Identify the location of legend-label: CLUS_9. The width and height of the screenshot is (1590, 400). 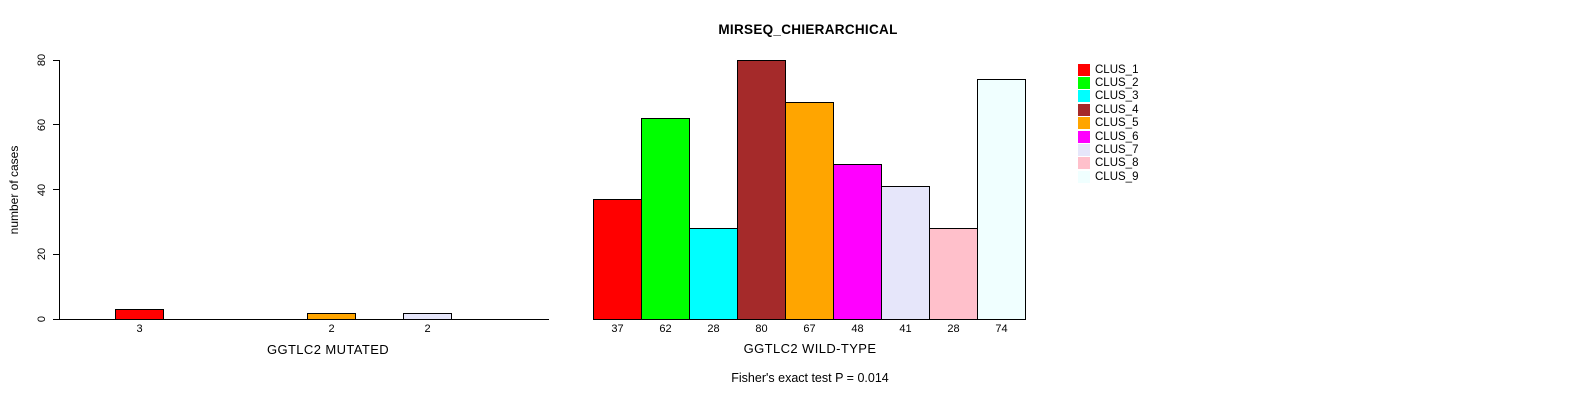
(1117, 176).